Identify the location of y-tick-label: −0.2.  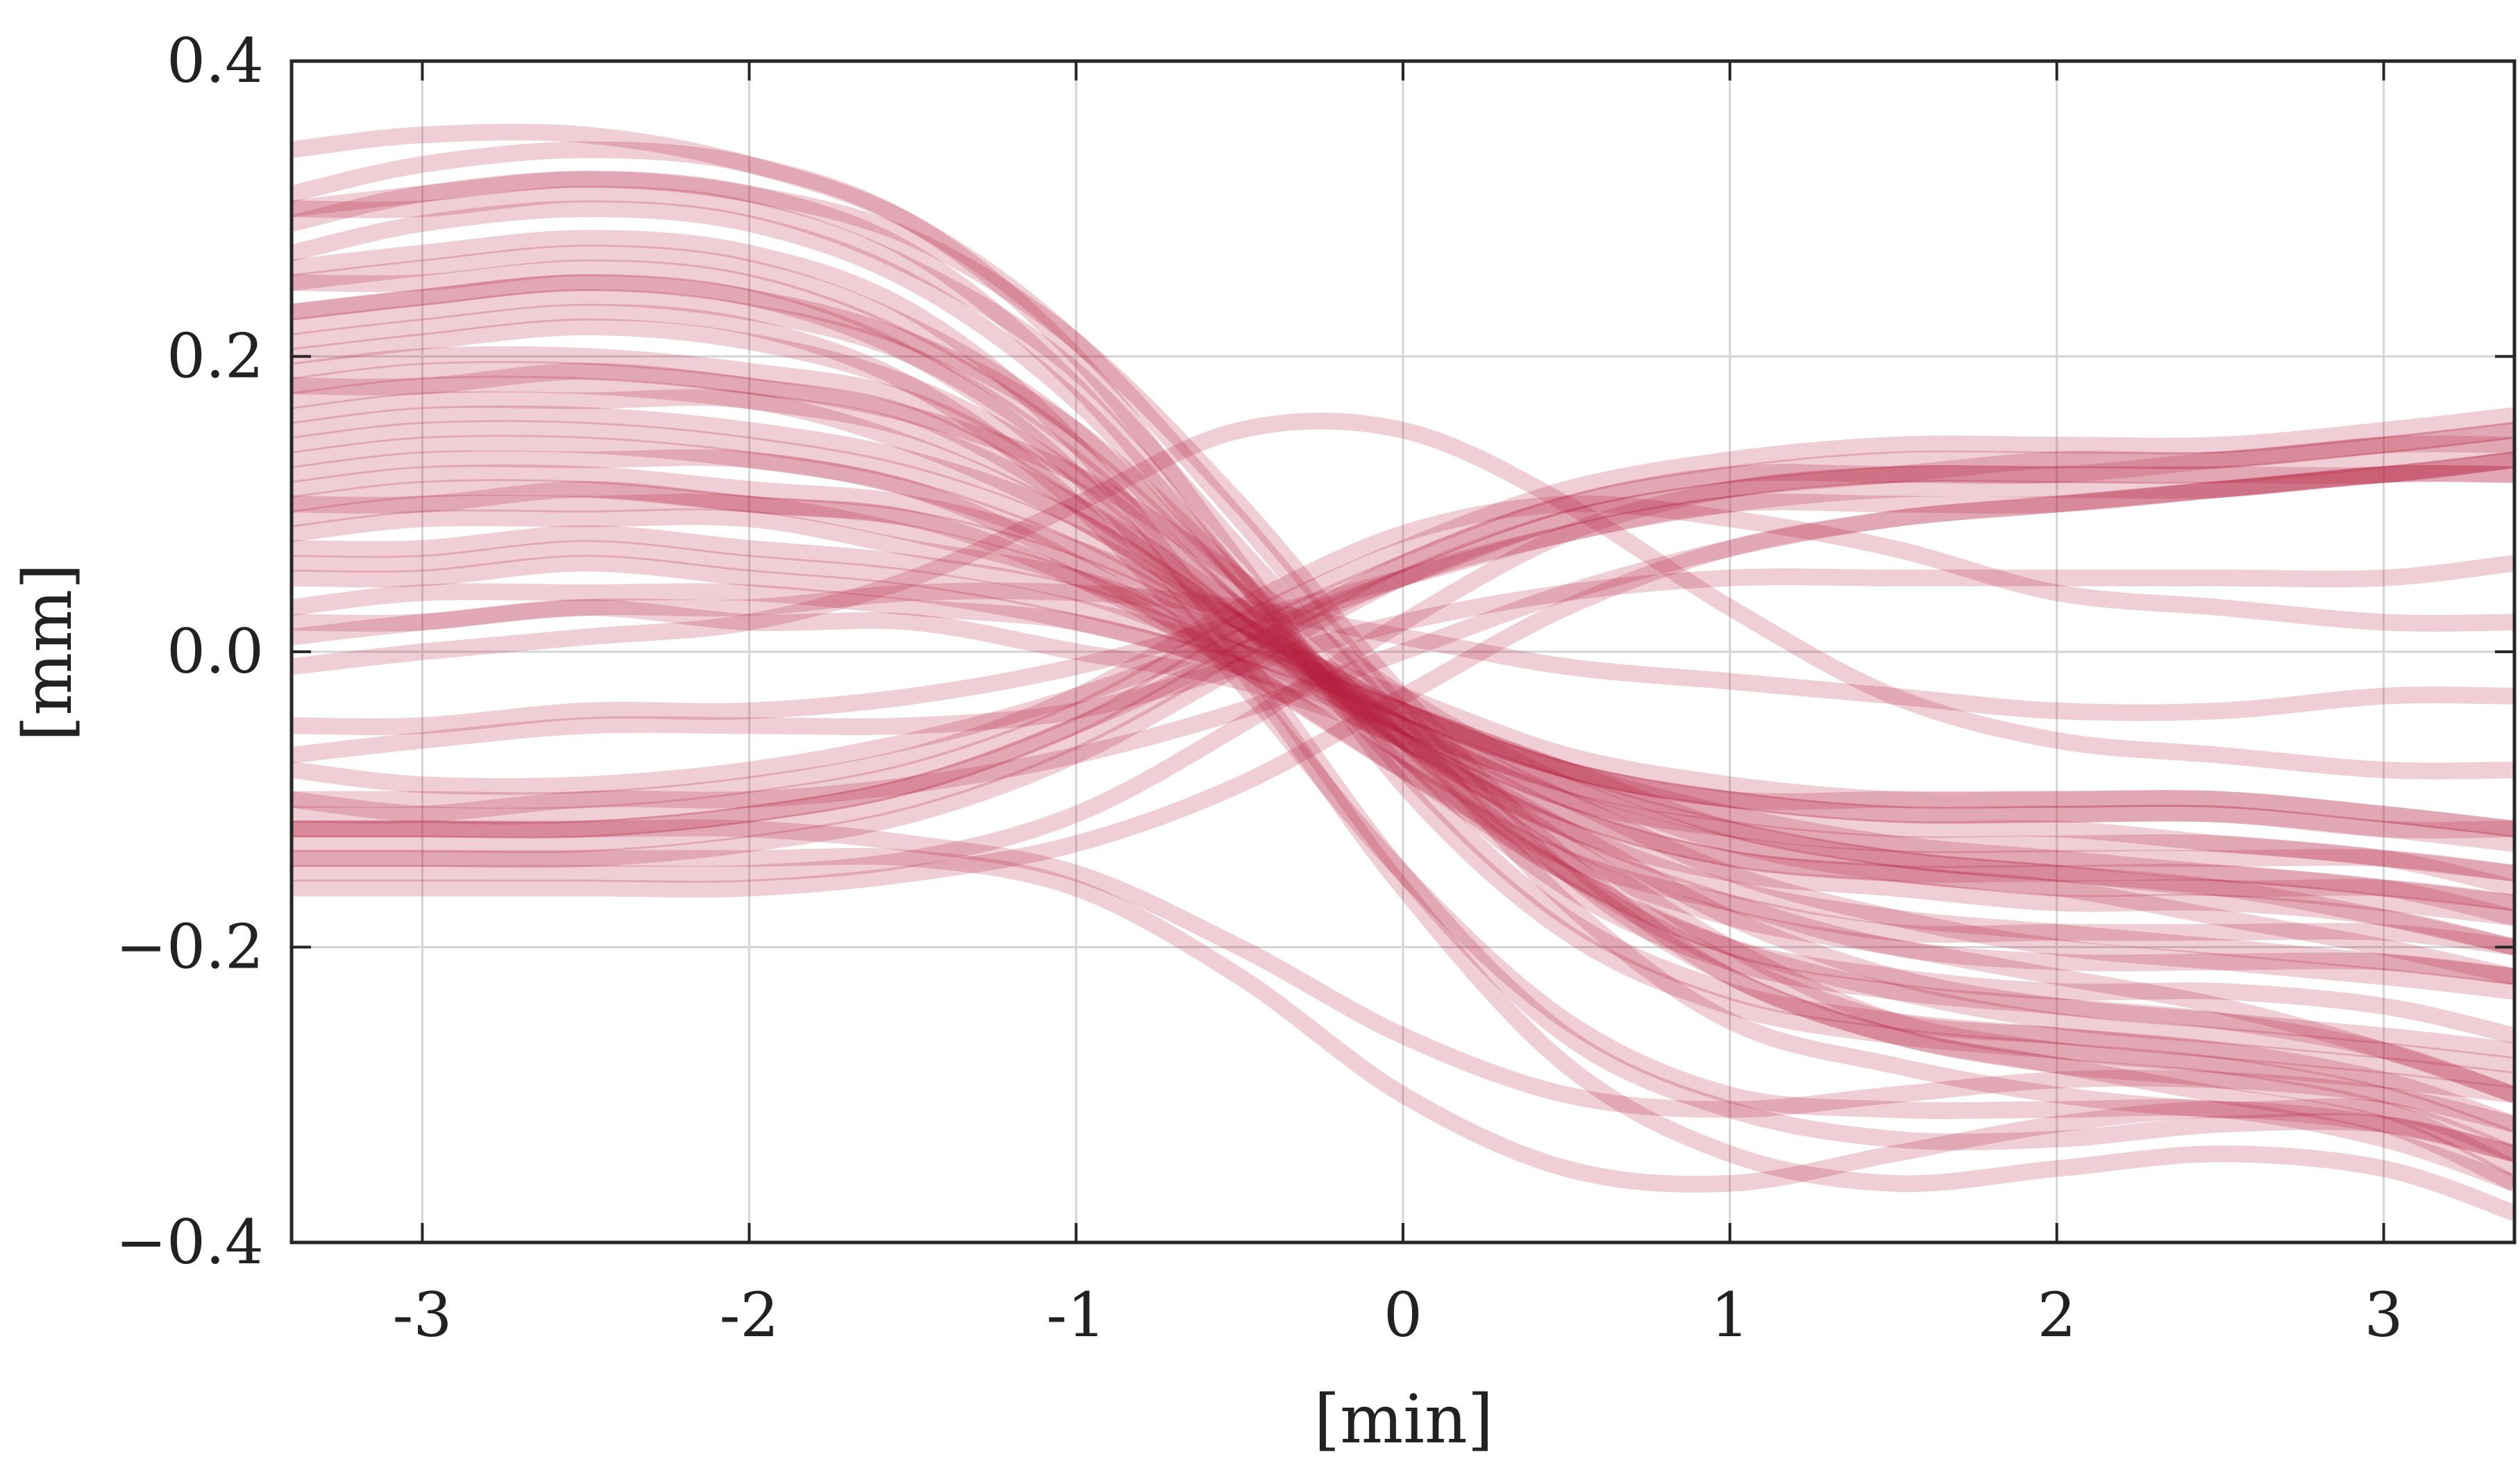
(189, 947).